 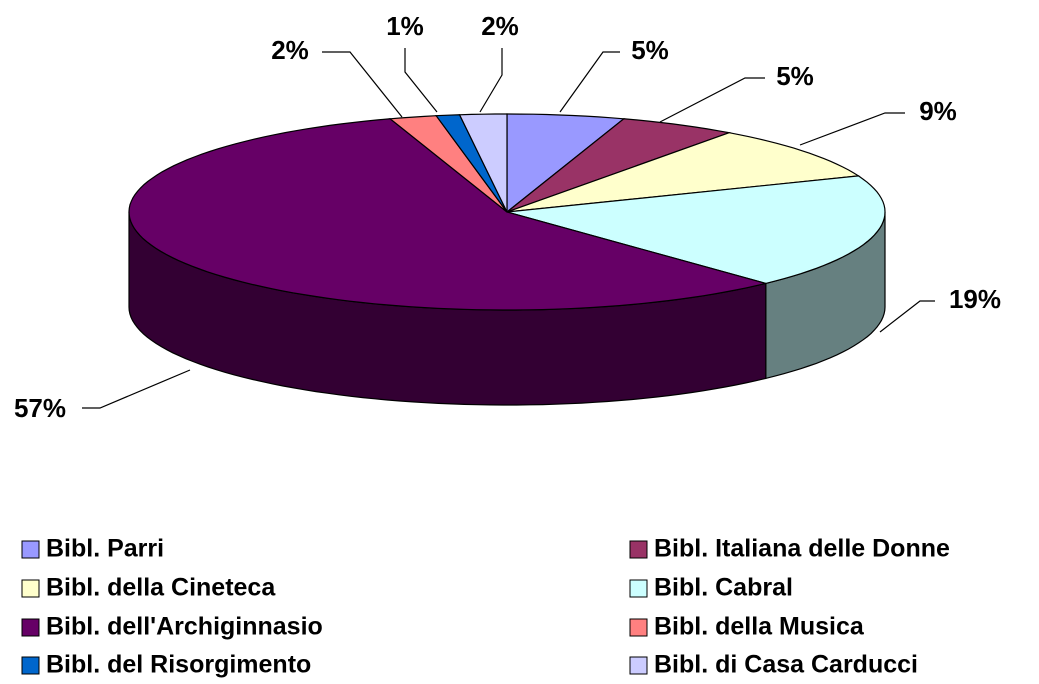 What do you see at coordinates (184, 627) in the screenshot?
I see `legend-label: Bibl. dell'Archiginnasio` at bounding box center [184, 627].